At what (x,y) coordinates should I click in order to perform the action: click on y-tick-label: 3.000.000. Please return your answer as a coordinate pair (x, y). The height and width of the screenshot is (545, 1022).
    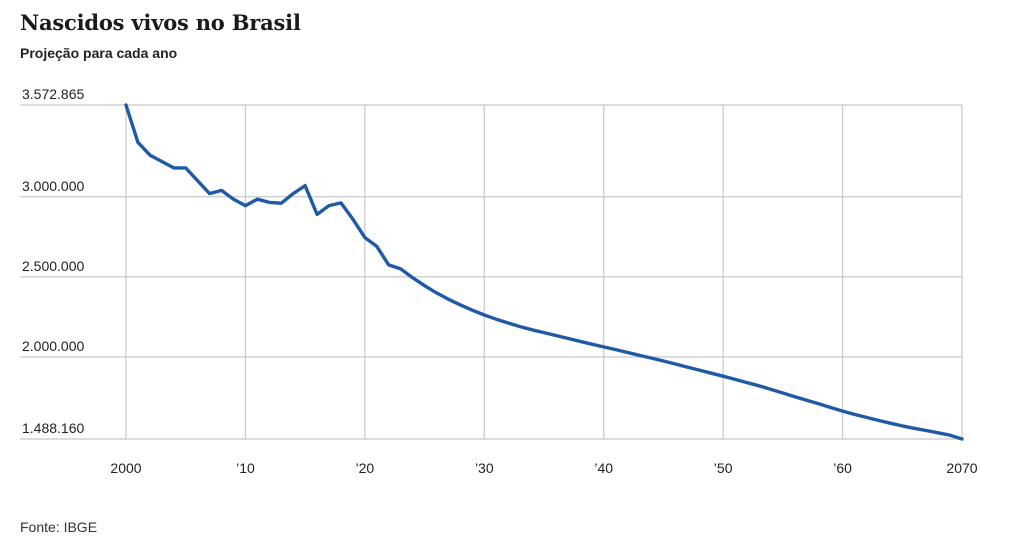
    Looking at the image, I should click on (53, 186).